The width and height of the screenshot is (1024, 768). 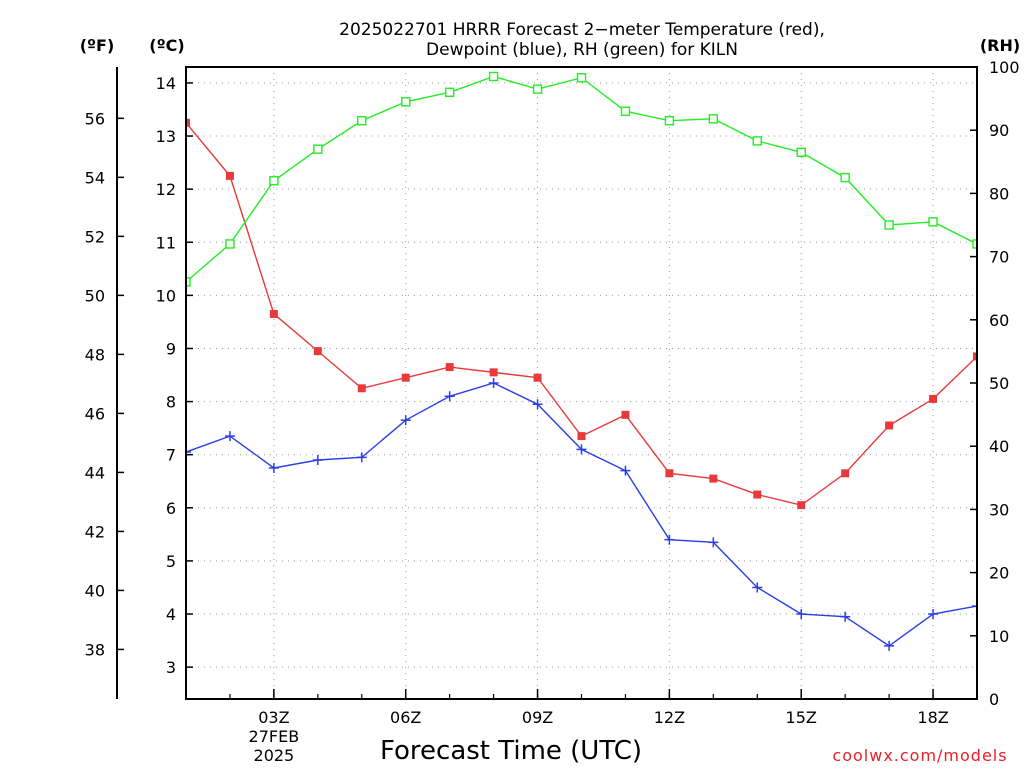 I want to click on celsius-tick-label: 3, so click(x=171, y=667).